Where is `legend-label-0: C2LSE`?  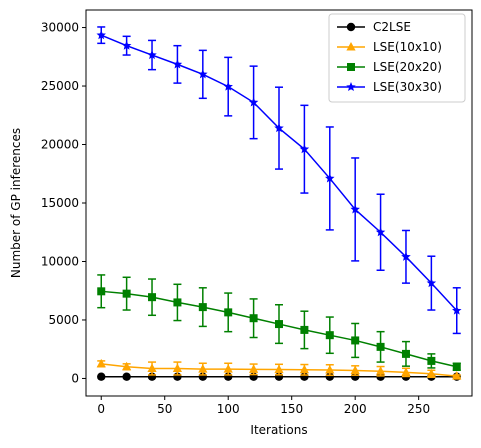 legend-label-0: C2LSE is located at coordinates (392, 27).